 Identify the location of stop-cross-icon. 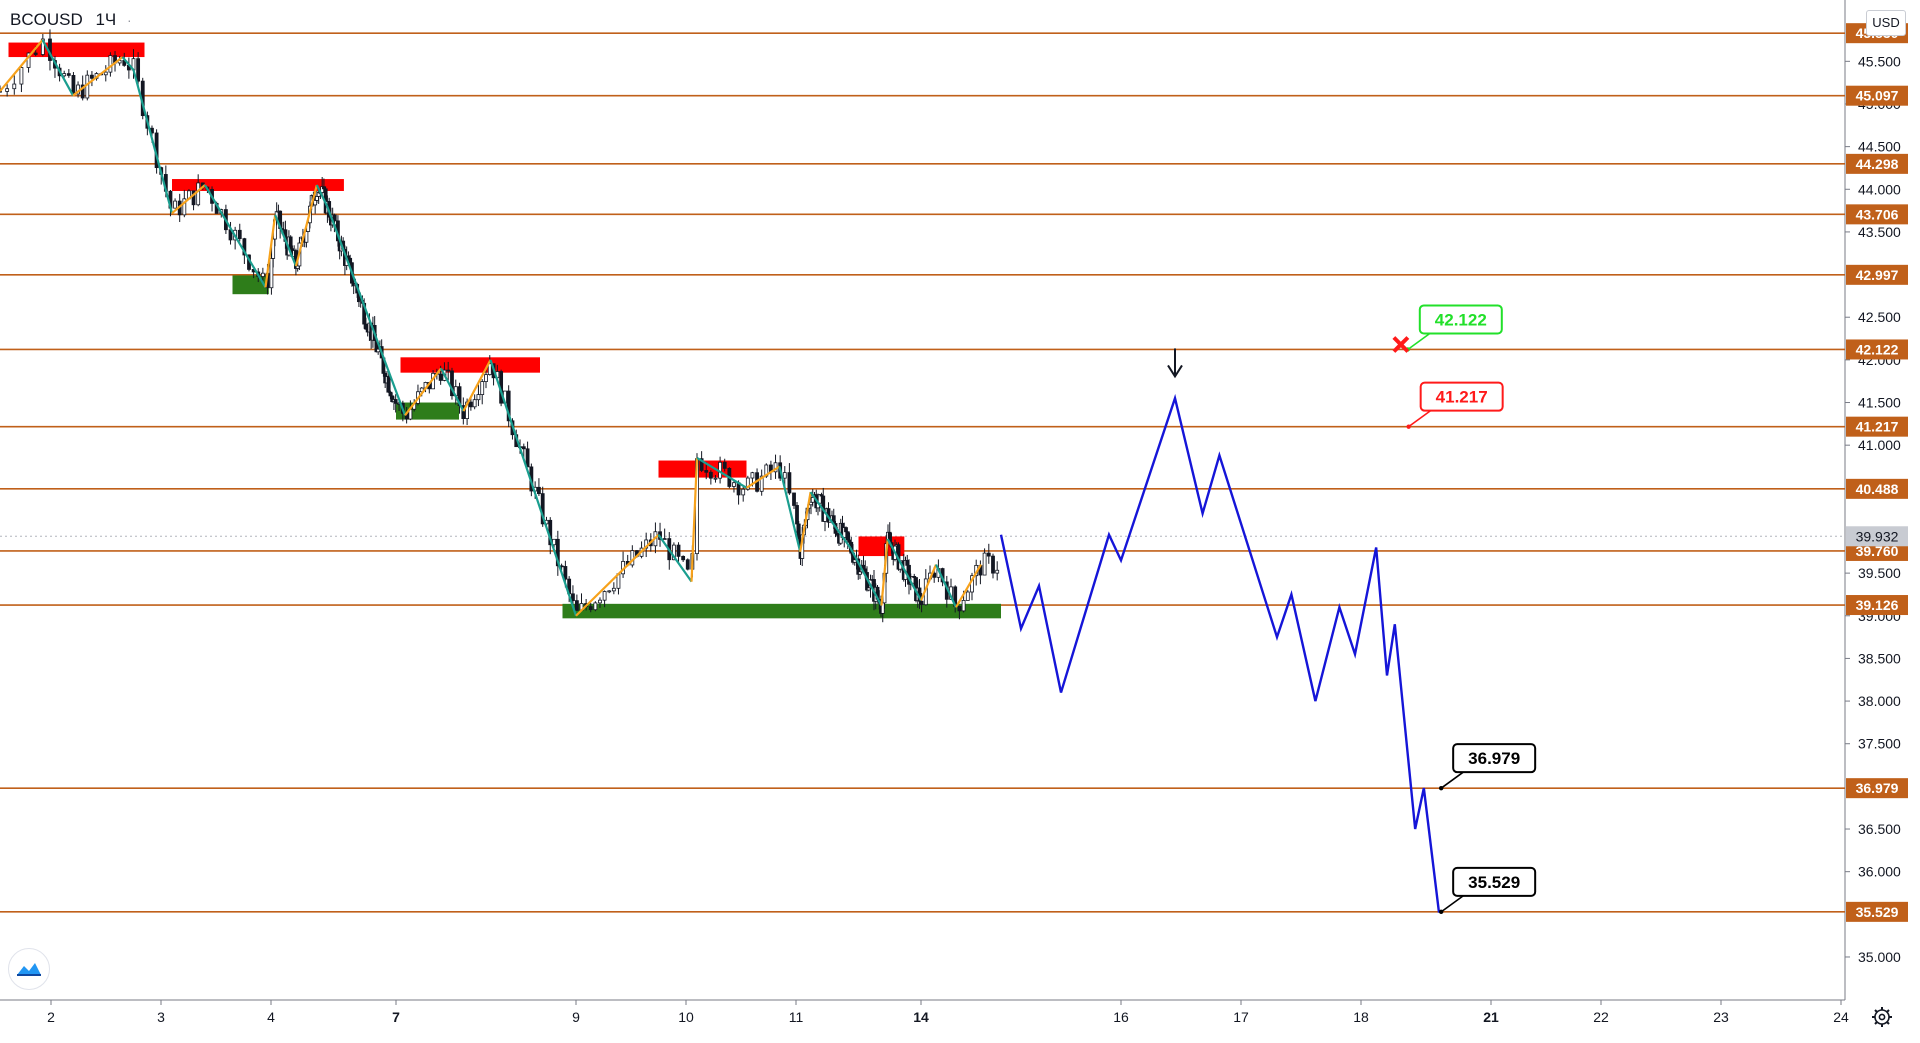
(1401, 344).